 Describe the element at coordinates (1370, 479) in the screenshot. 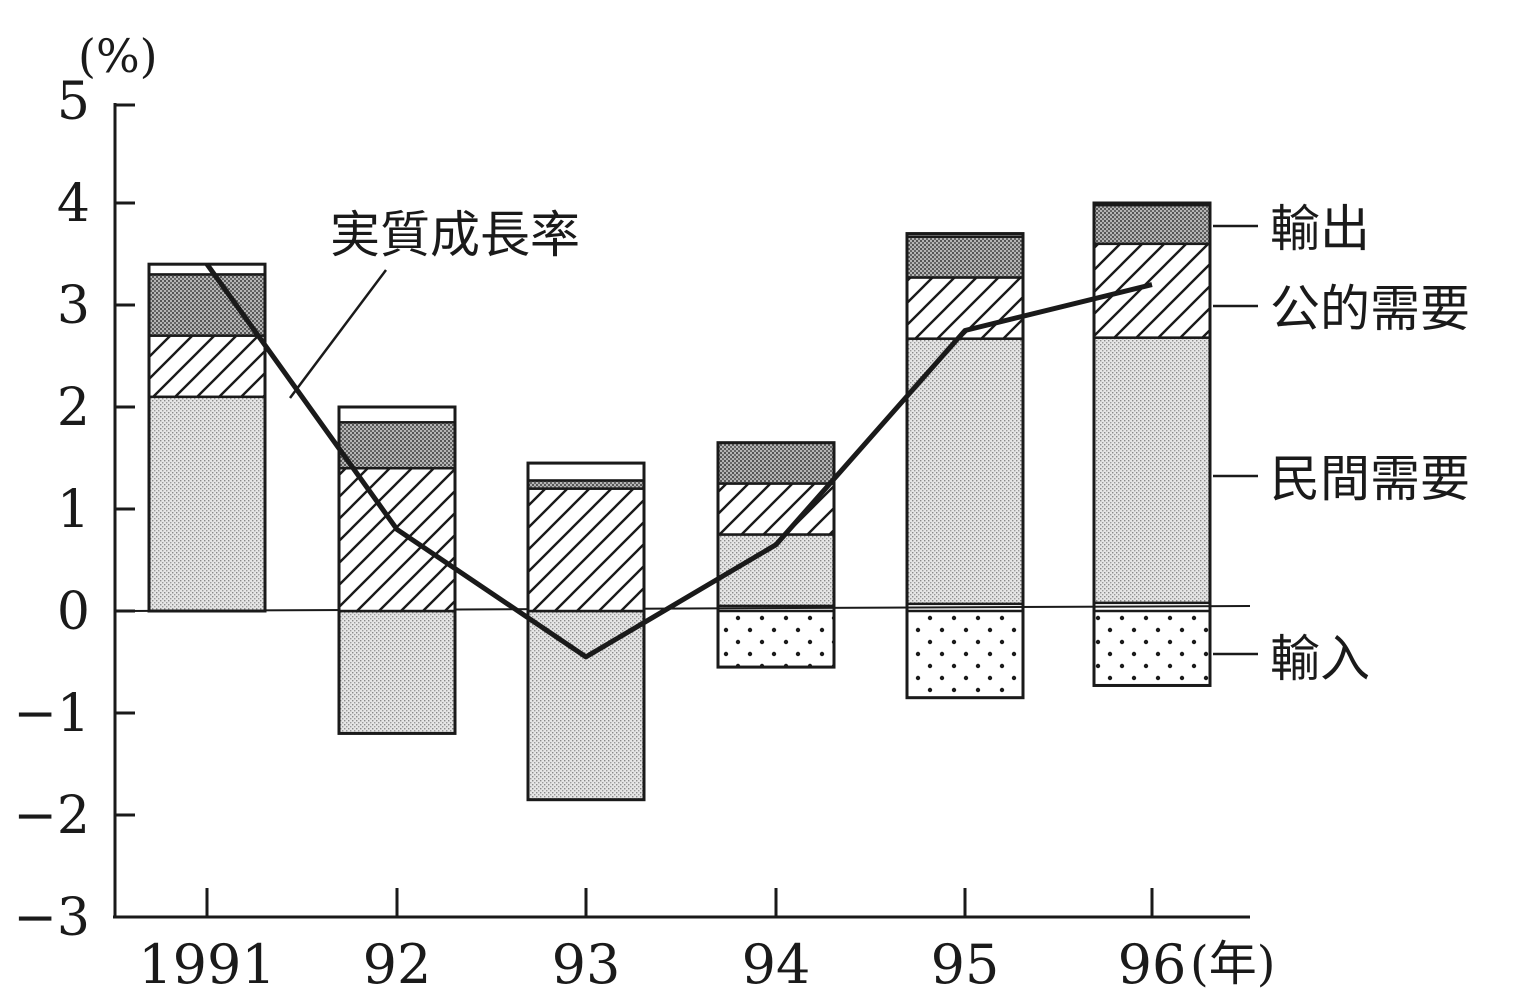

I see `legend-label-private-demand: 民間需要` at that location.